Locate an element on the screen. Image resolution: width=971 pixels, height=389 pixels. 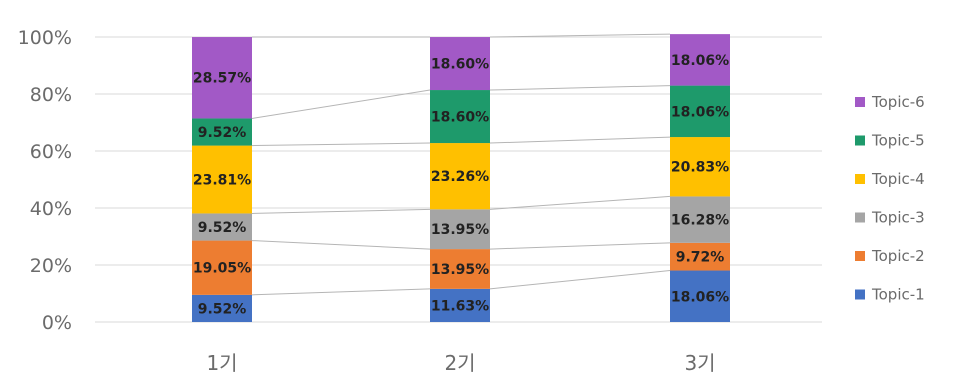
legend-item-topic-5: Topic-5 is located at coordinates (890, 141).